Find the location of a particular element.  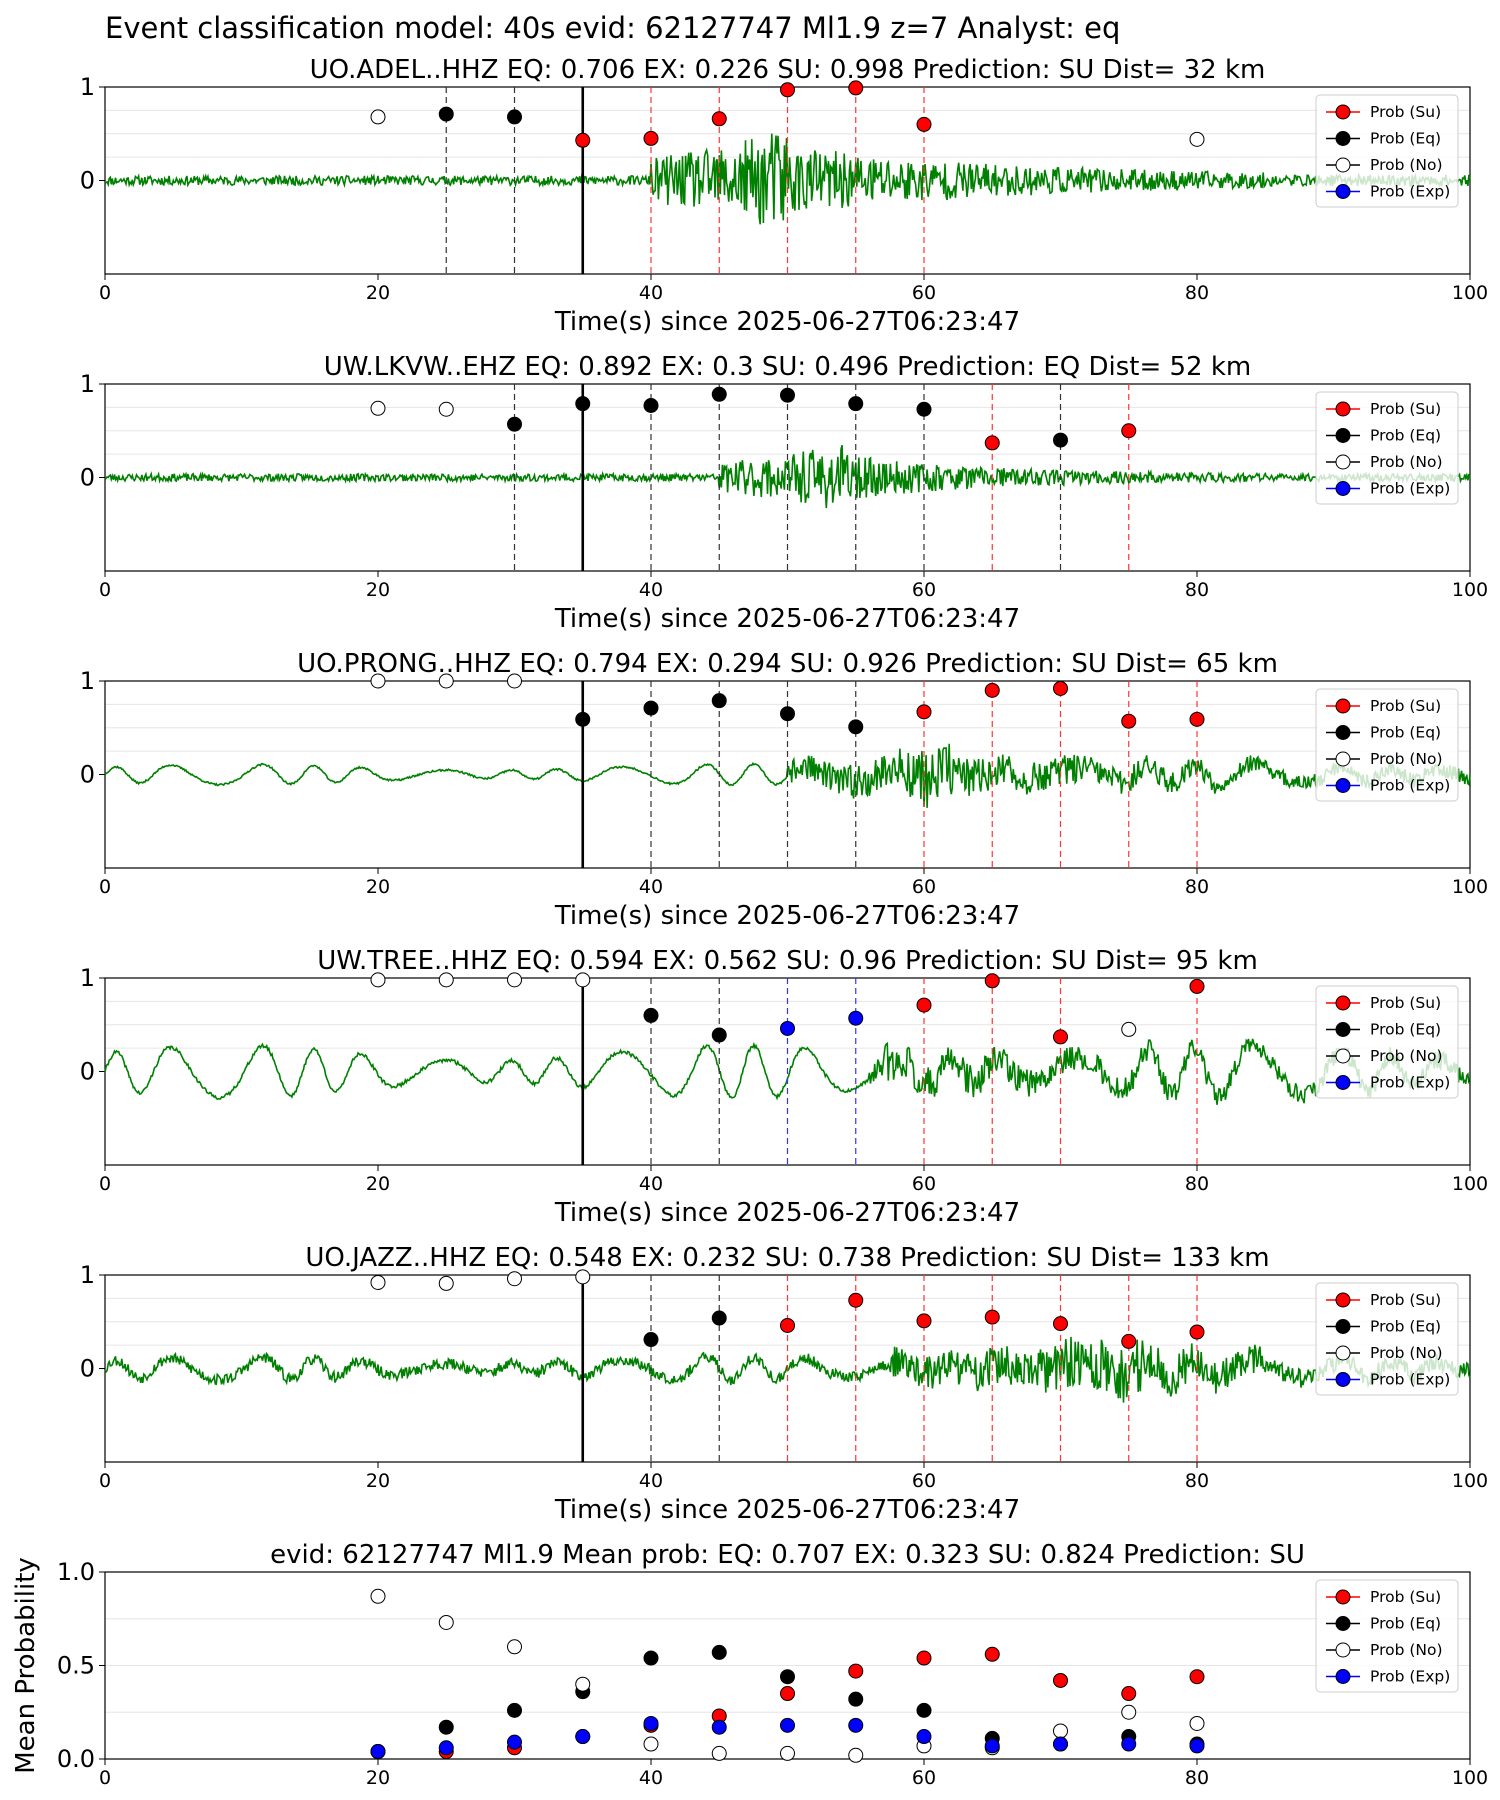

x-tick-label: 40 is located at coordinates (651, 1481).